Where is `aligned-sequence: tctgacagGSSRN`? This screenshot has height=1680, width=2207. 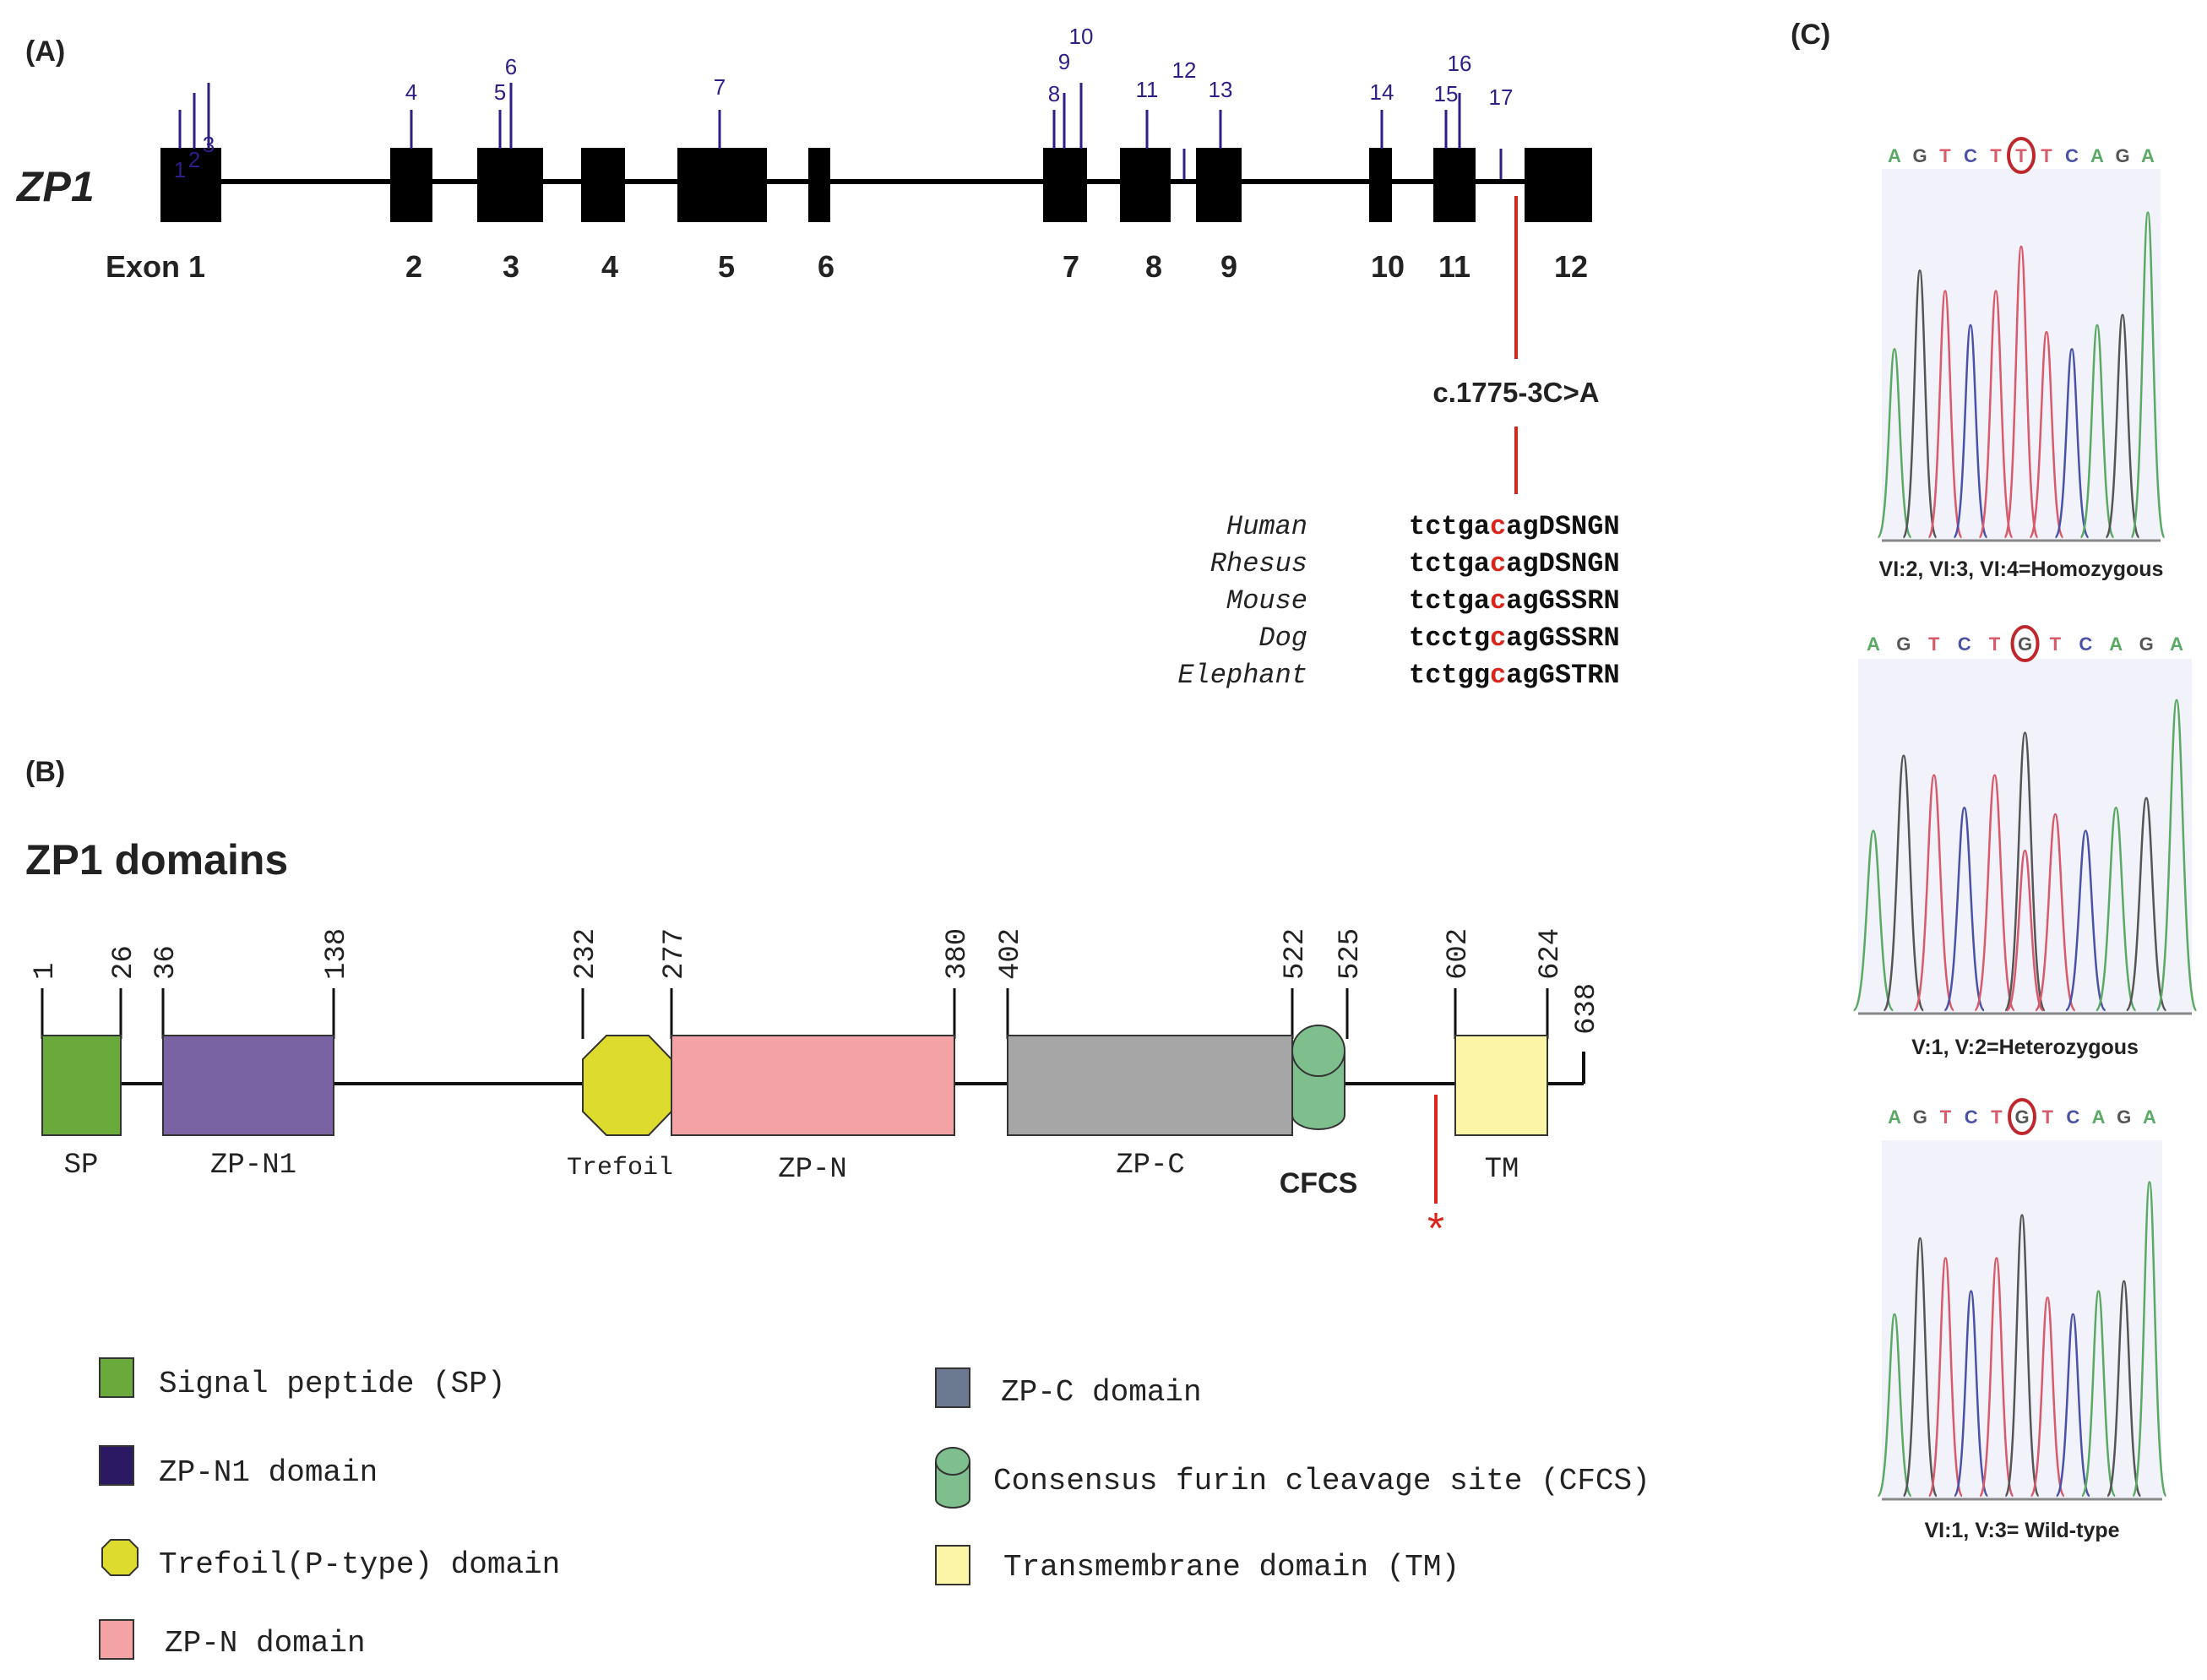 aligned-sequence: tctgacagGSSRN is located at coordinates (1514, 601).